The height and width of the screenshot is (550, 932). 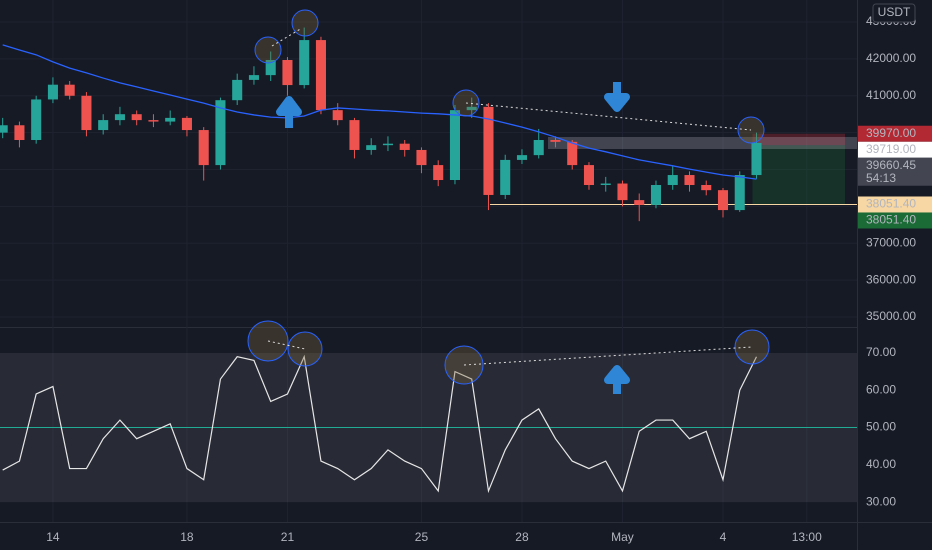 What do you see at coordinates (891, 279) in the screenshot?
I see `y-tick-label: 36000.00` at bounding box center [891, 279].